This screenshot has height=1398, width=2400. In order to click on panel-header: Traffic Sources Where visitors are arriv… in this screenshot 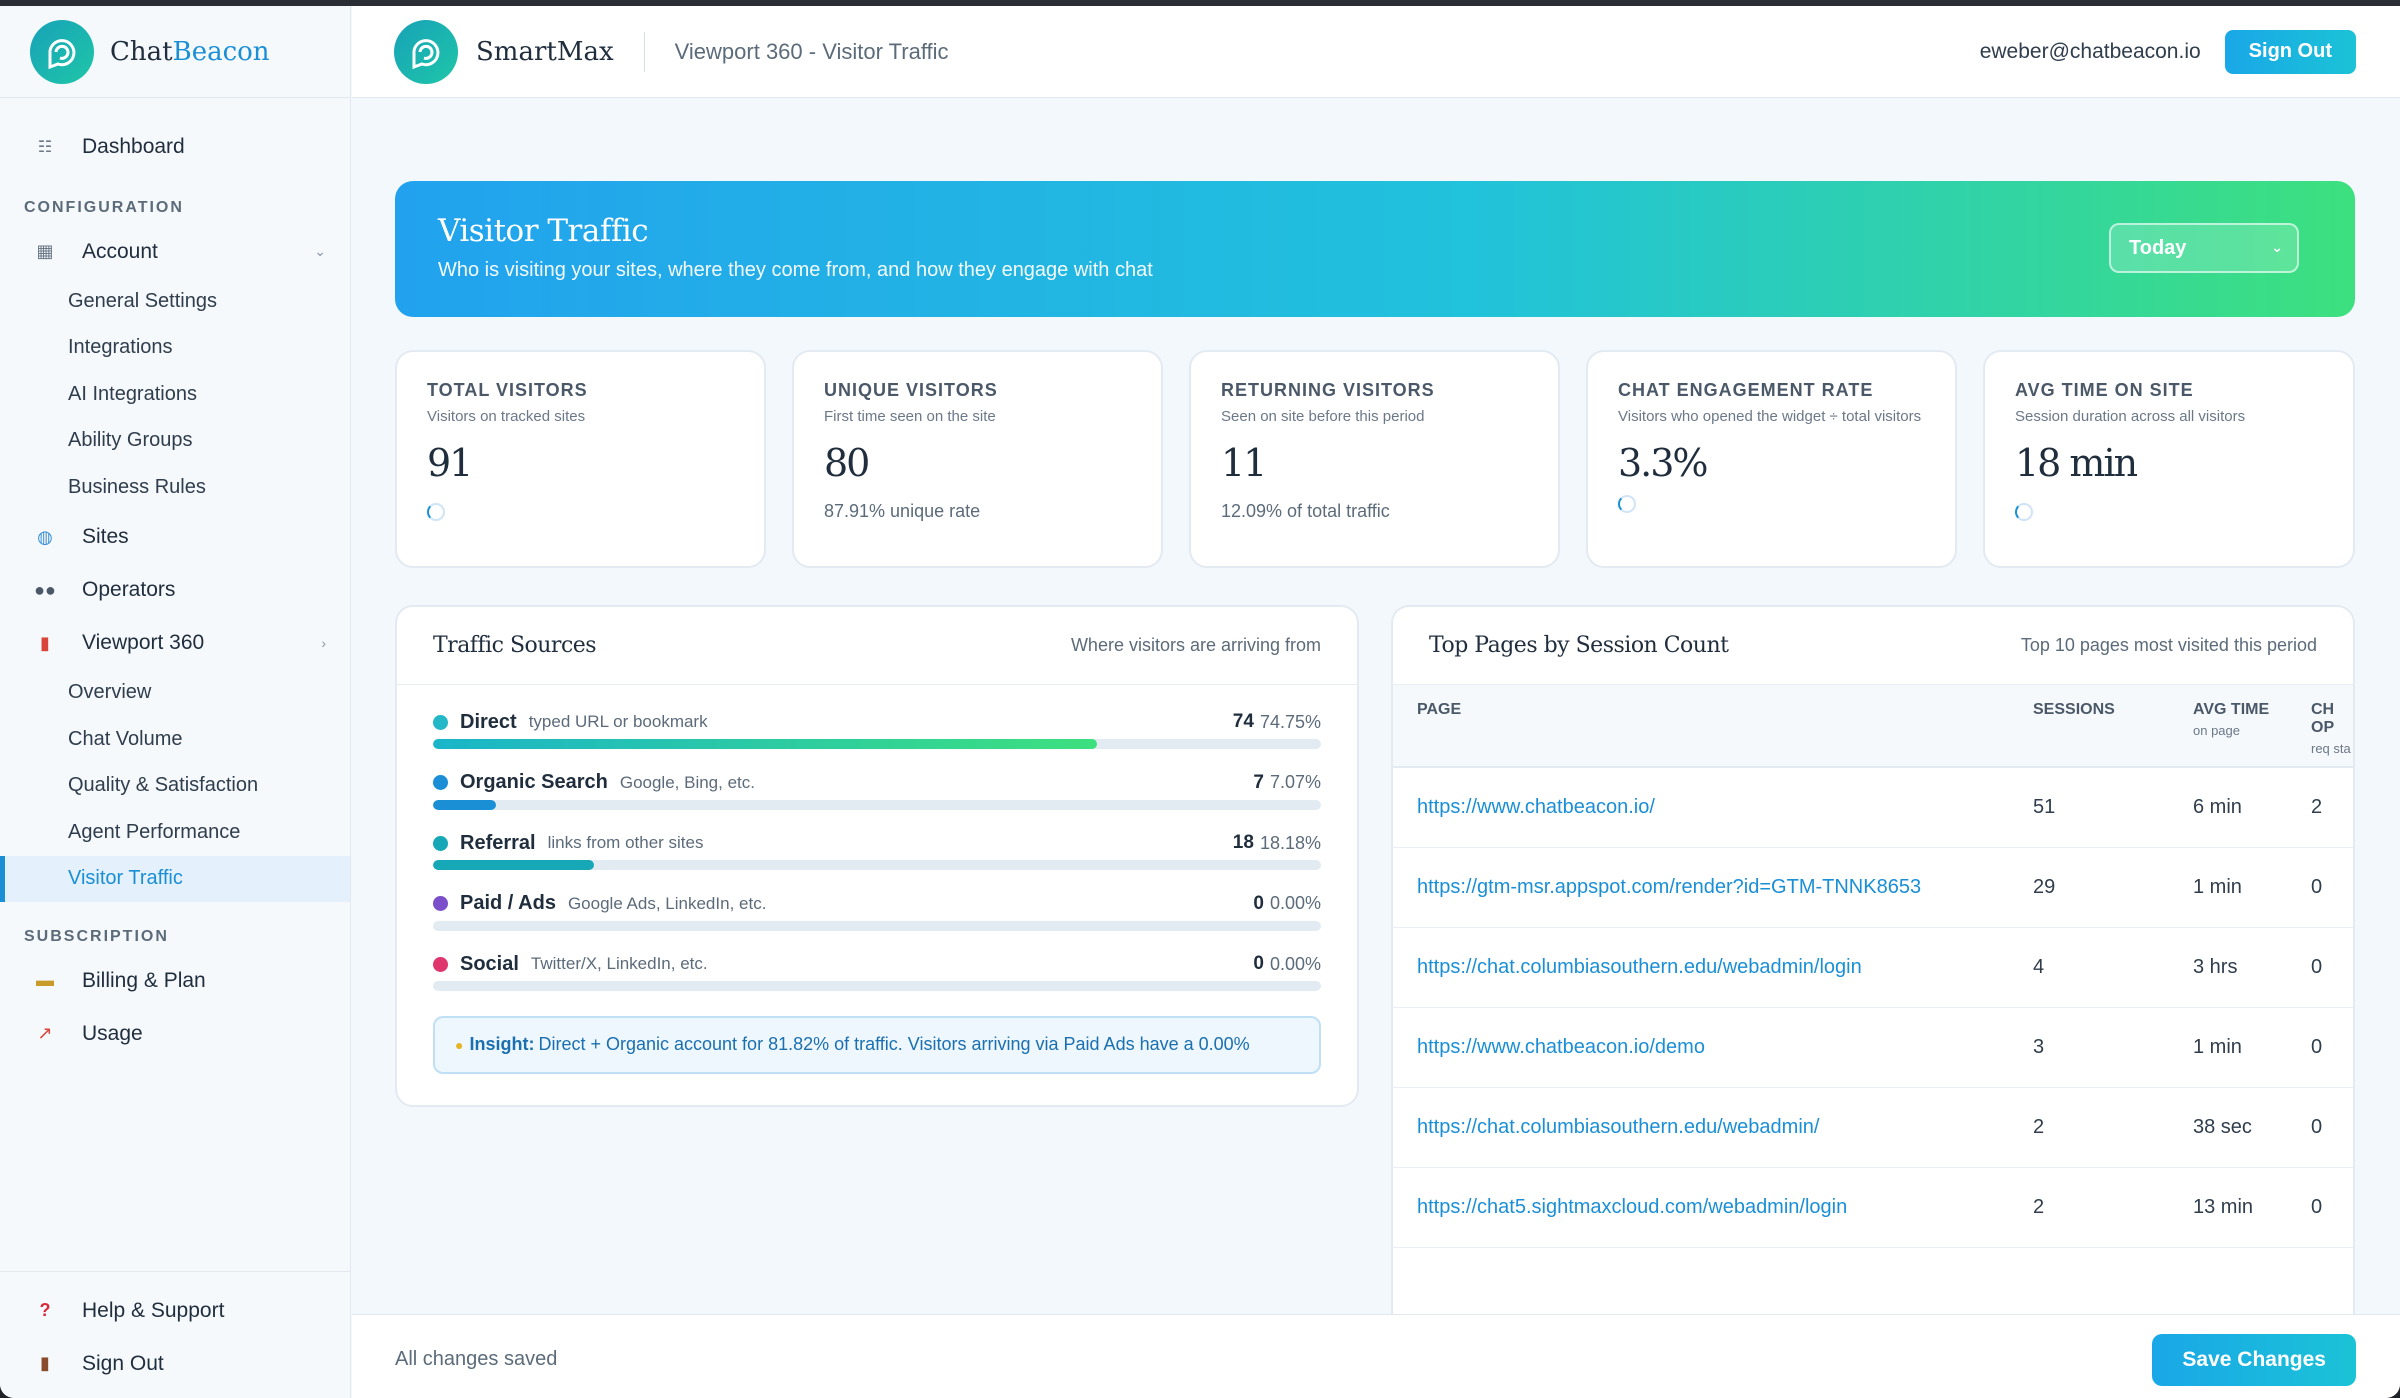, I will do `click(877, 646)`.